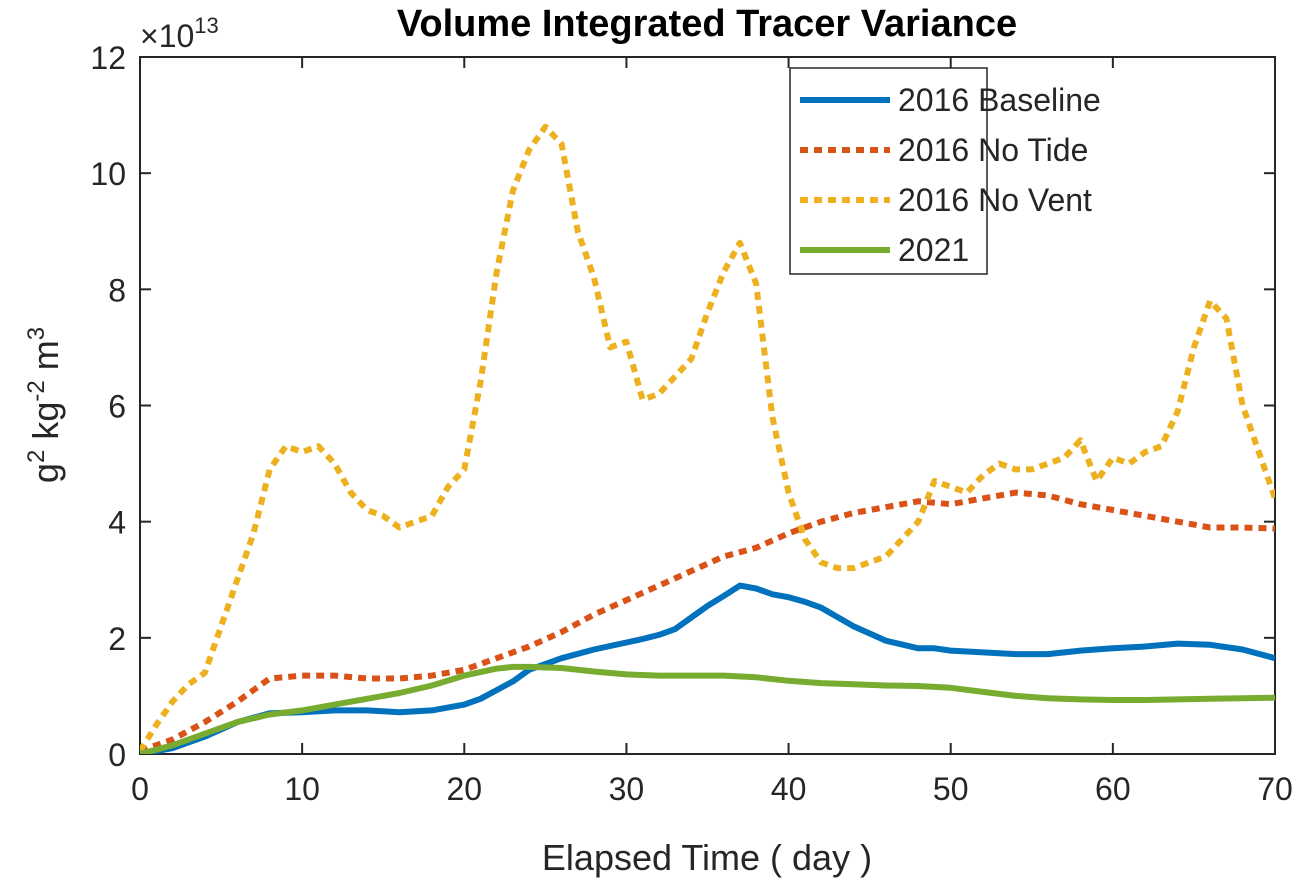 The image size is (1299, 886). Describe the element at coordinates (45, 473) in the screenshot. I see `y-label-base1: g` at that location.